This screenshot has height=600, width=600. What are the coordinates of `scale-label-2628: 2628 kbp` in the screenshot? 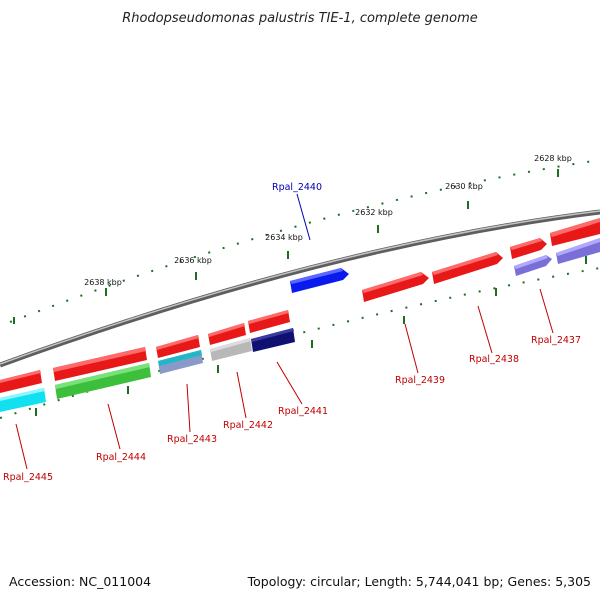 It's located at (553, 158).